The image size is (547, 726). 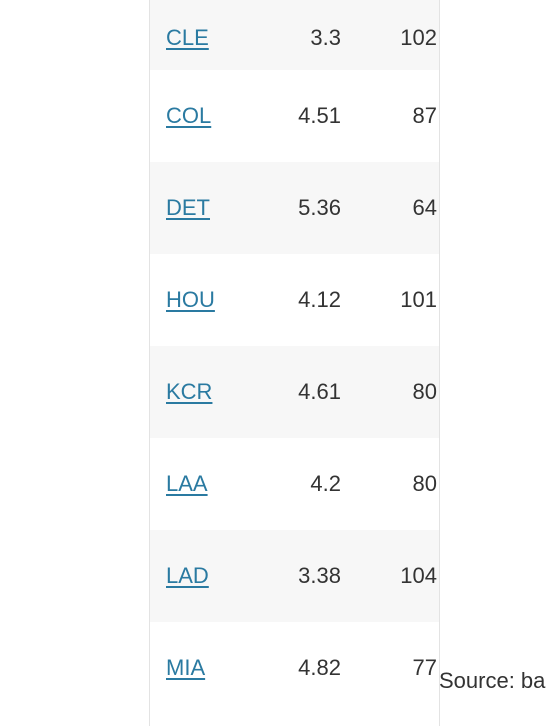 What do you see at coordinates (294, 38) in the screenshot?
I see `table-row: CLE 3.3 102` at bounding box center [294, 38].